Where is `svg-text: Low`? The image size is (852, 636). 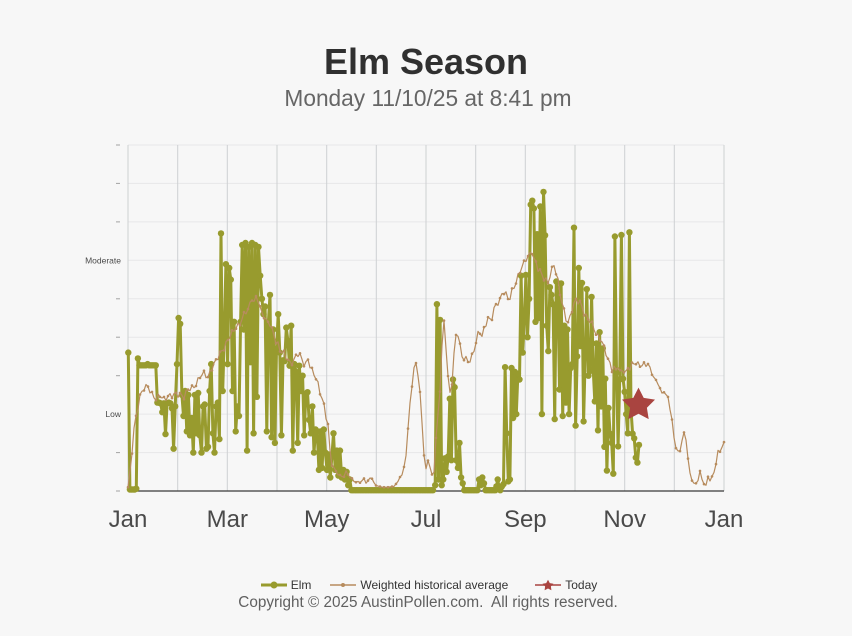 svg-text: Low is located at coordinates (113, 414).